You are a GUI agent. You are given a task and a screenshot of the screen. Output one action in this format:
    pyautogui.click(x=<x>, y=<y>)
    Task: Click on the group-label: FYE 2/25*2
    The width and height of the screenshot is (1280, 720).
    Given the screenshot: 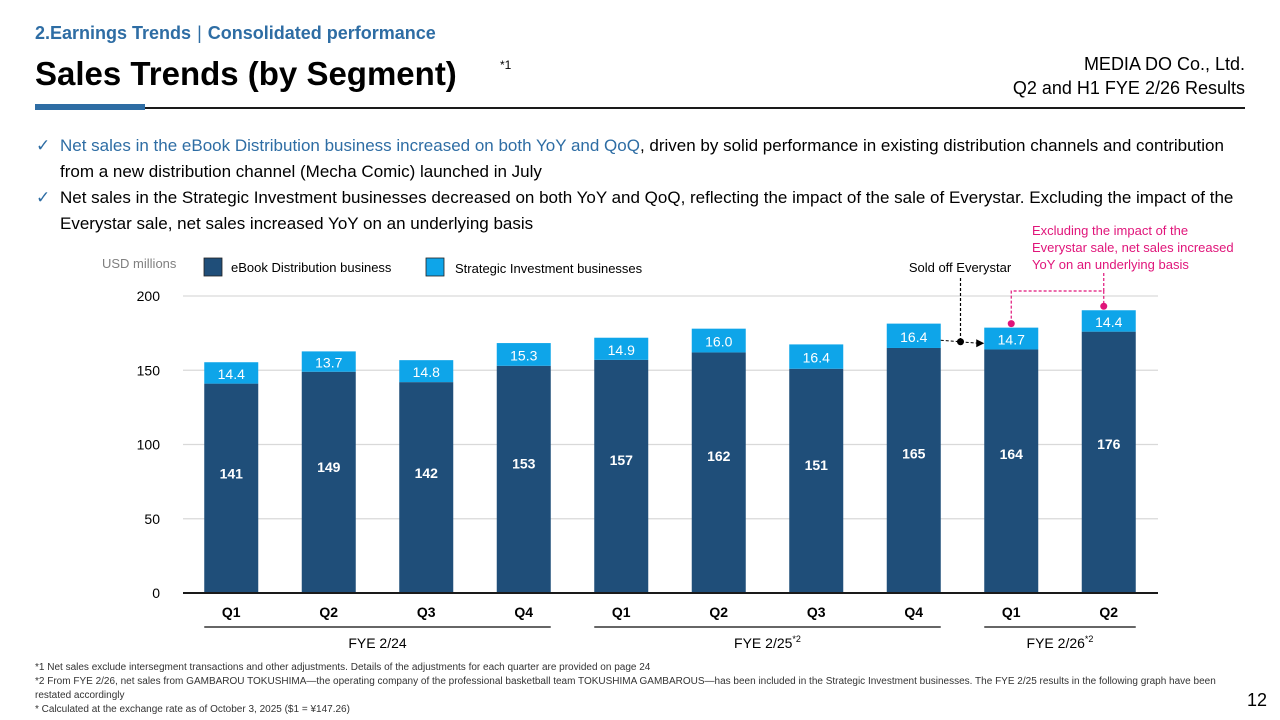 What is the action you would take?
    pyautogui.click(x=767, y=642)
    